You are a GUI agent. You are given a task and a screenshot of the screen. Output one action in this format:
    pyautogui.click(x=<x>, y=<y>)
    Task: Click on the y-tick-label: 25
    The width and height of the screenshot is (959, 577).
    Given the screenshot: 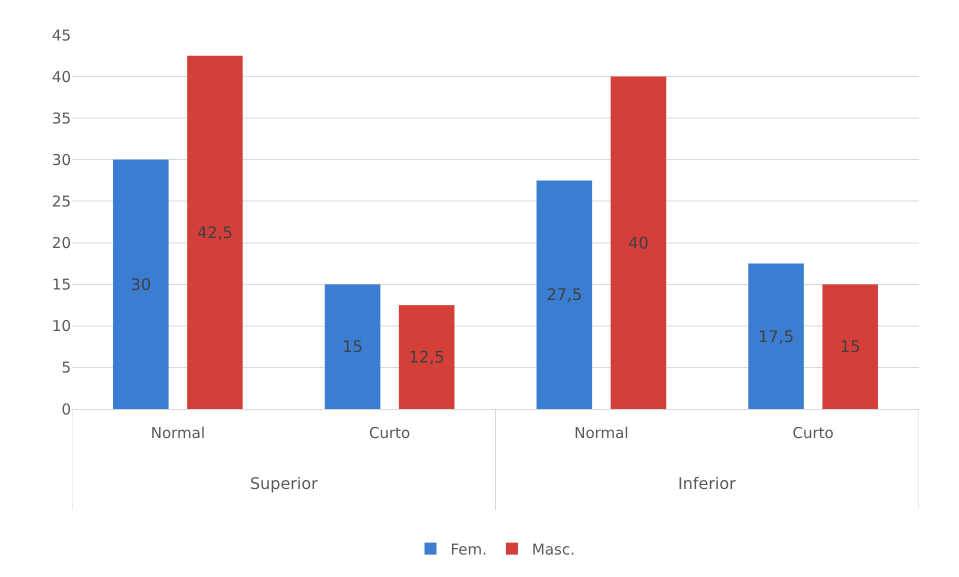 What is the action you would take?
    pyautogui.click(x=61, y=201)
    